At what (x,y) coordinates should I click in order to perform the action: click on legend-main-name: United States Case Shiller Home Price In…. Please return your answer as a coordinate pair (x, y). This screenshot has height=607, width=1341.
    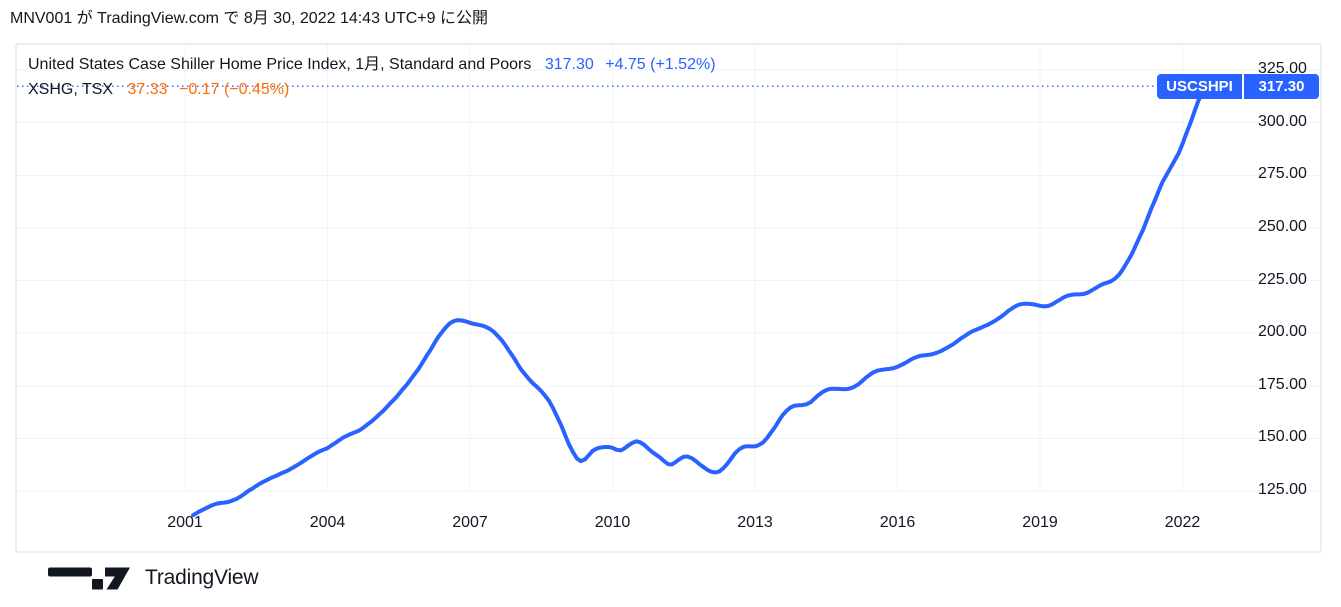
    Looking at the image, I should click on (280, 64).